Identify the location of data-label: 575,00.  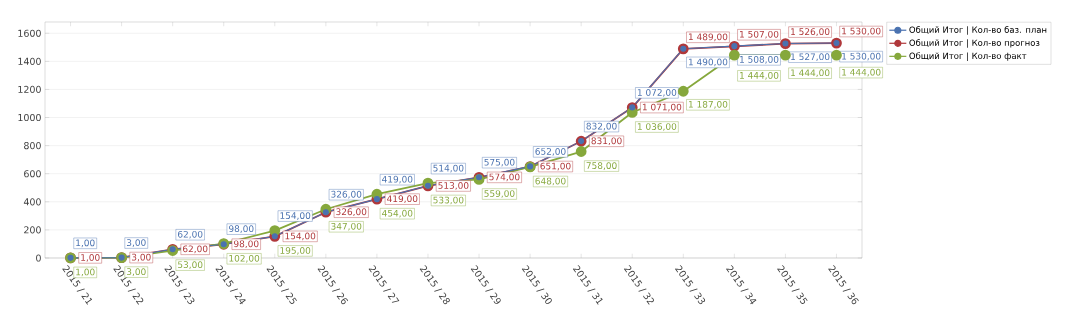
(499, 162).